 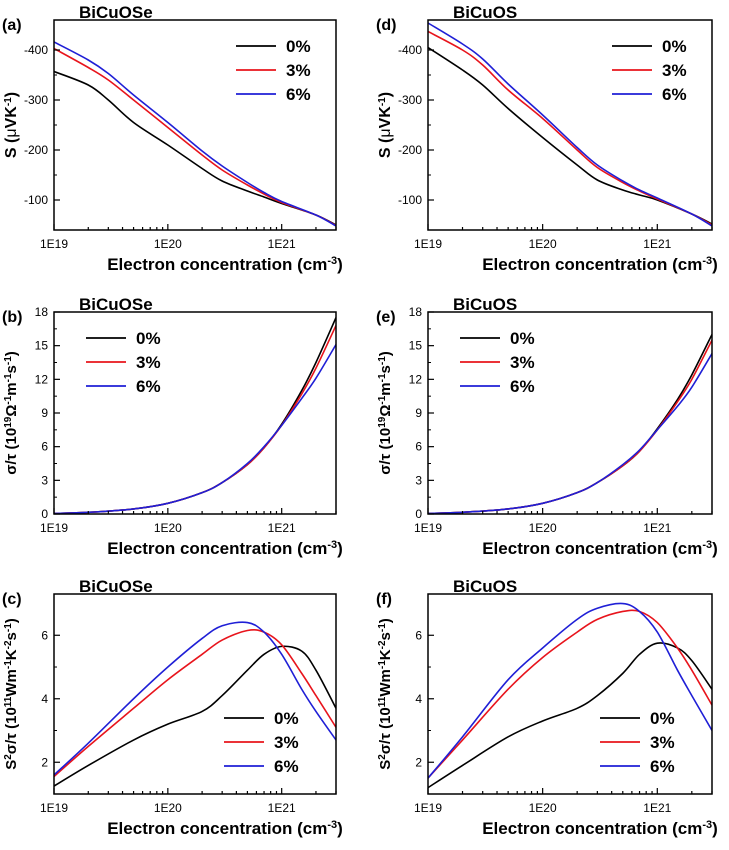 What do you see at coordinates (410, 100) in the screenshot?
I see `y-tick-label: -300` at bounding box center [410, 100].